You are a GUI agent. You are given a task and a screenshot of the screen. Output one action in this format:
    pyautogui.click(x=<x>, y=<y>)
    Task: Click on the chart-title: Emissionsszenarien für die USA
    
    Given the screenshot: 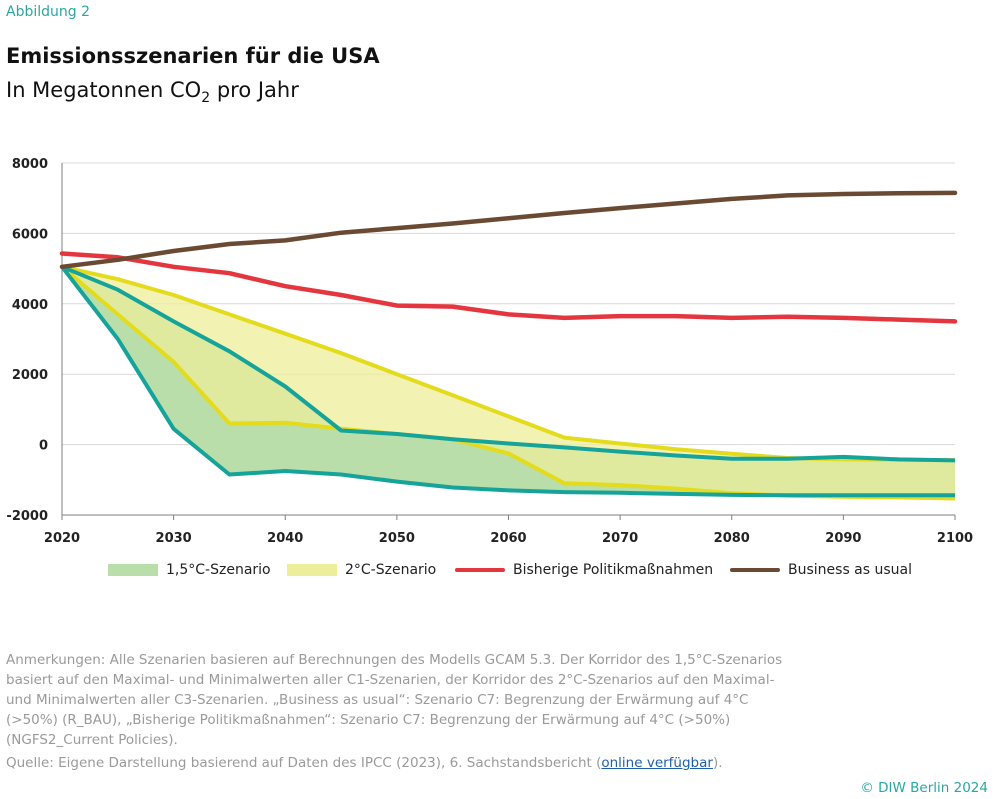 What is the action you would take?
    pyautogui.click(x=193, y=56)
    